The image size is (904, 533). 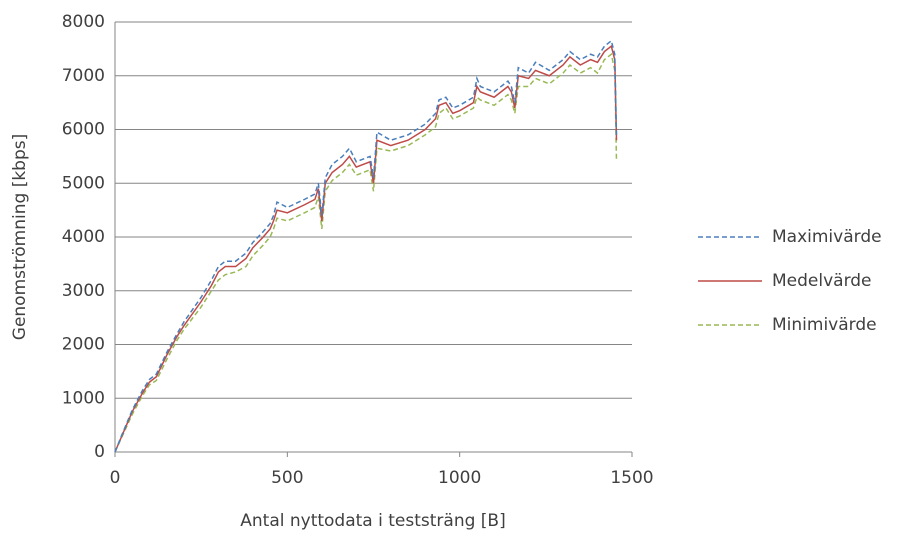 I want to click on y-tick-label: 6000, so click(x=83, y=130).